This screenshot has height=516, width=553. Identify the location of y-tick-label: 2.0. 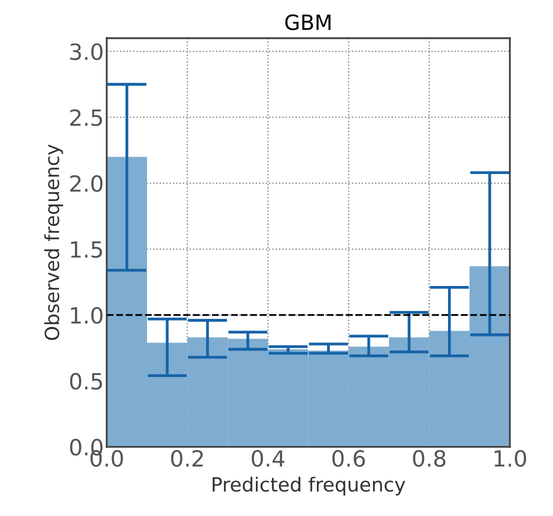
(86, 183).